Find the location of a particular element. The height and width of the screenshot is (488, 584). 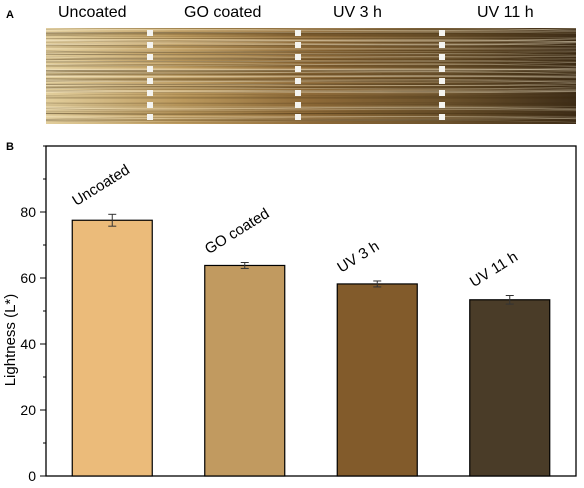

bar-label: Uncoated is located at coordinates (100, 185).